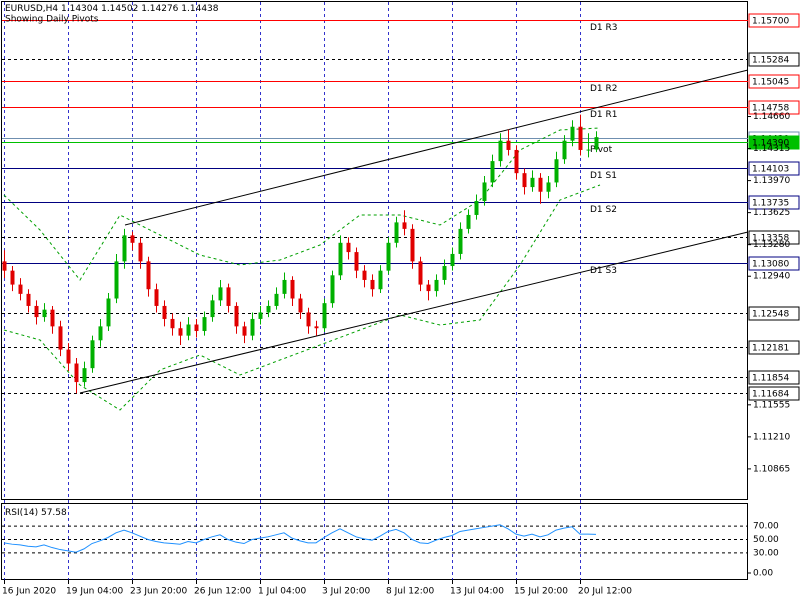  I want to click on high: 1.14502, so click(119, 9).